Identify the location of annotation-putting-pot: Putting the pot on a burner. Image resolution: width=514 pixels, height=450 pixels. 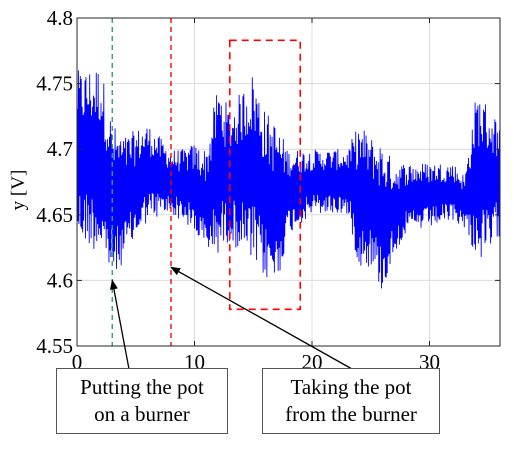
(142, 401).